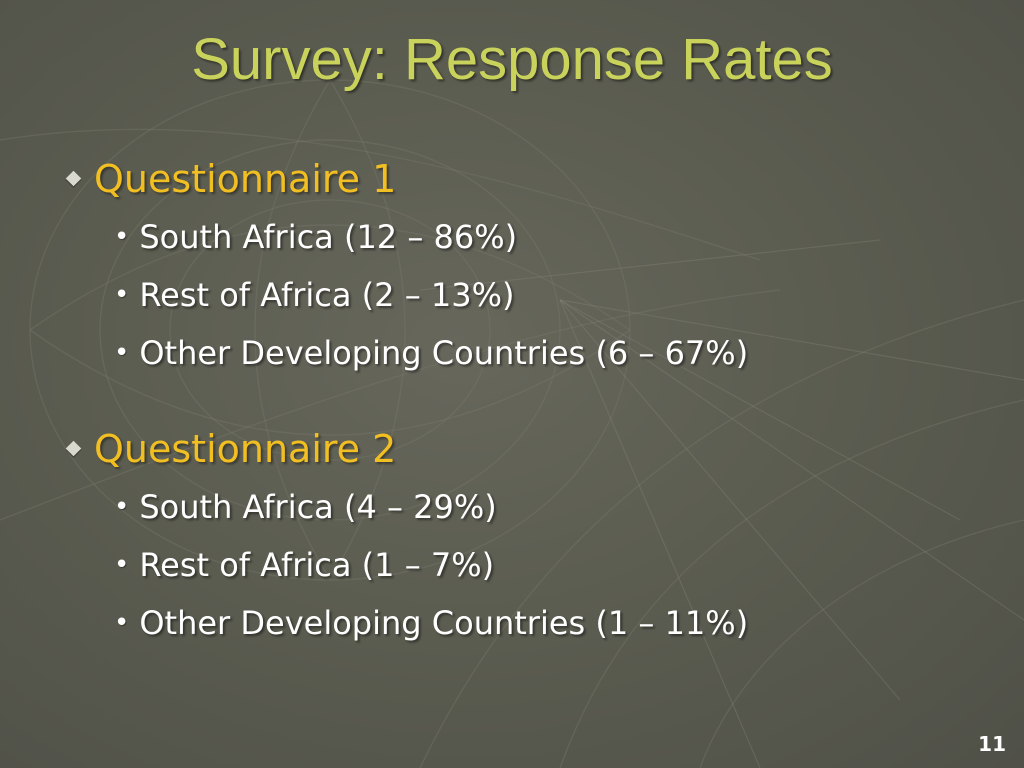 The image size is (1024, 768). Describe the element at coordinates (318, 507) in the screenshot. I see `list-item-text: South Africa (4 – 29%)` at that location.